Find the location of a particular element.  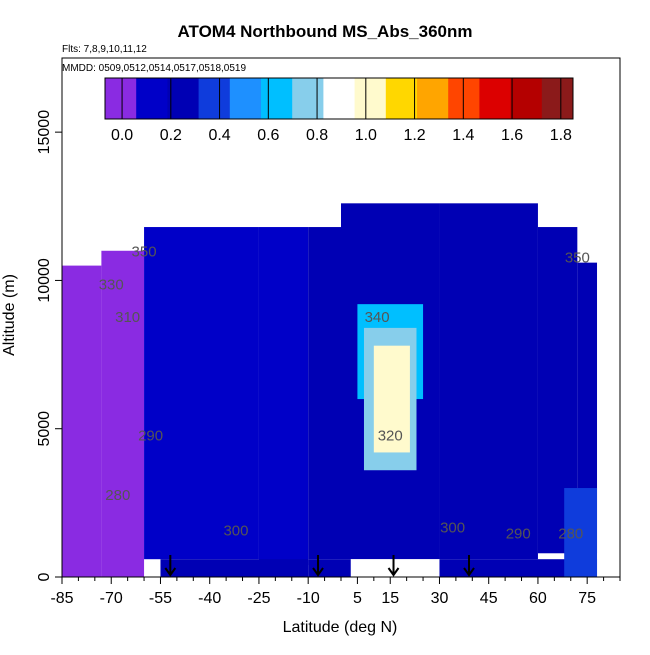

colorbar-tick-label: 1.8 is located at coordinates (561, 135).